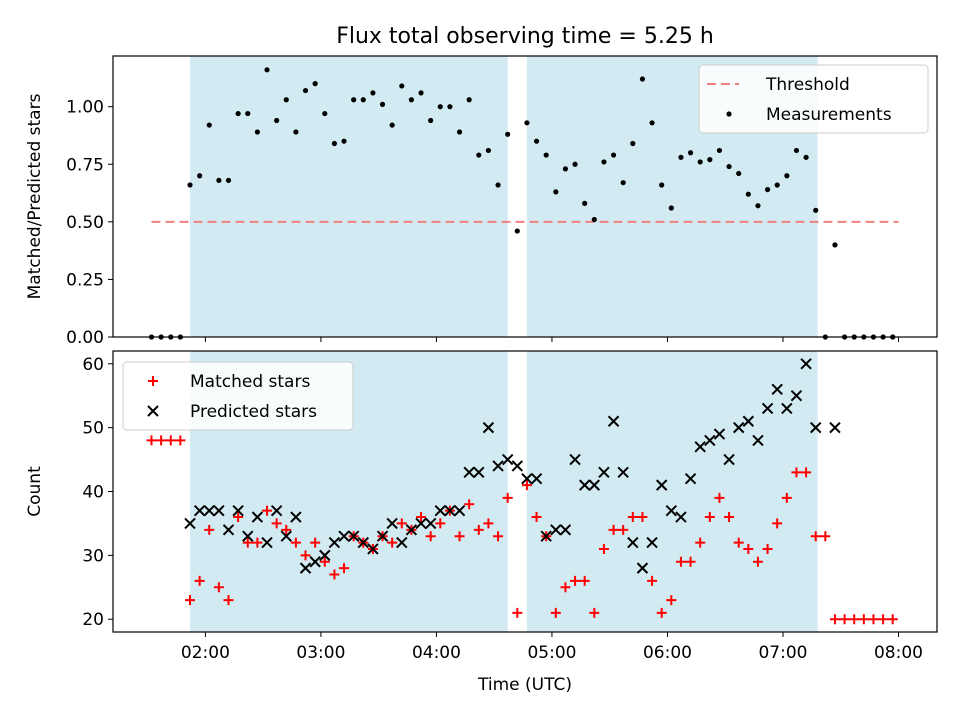  I want to click on x-axis-label: Time (UTC), so click(524, 685).